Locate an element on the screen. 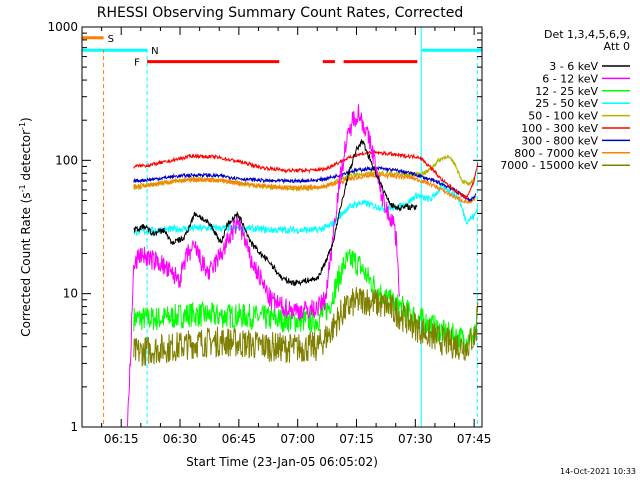 This screenshot has height=480, width=640. legend-header-line1: Det 1,3,4,5,6,9, is located at coordinates (587, 34).